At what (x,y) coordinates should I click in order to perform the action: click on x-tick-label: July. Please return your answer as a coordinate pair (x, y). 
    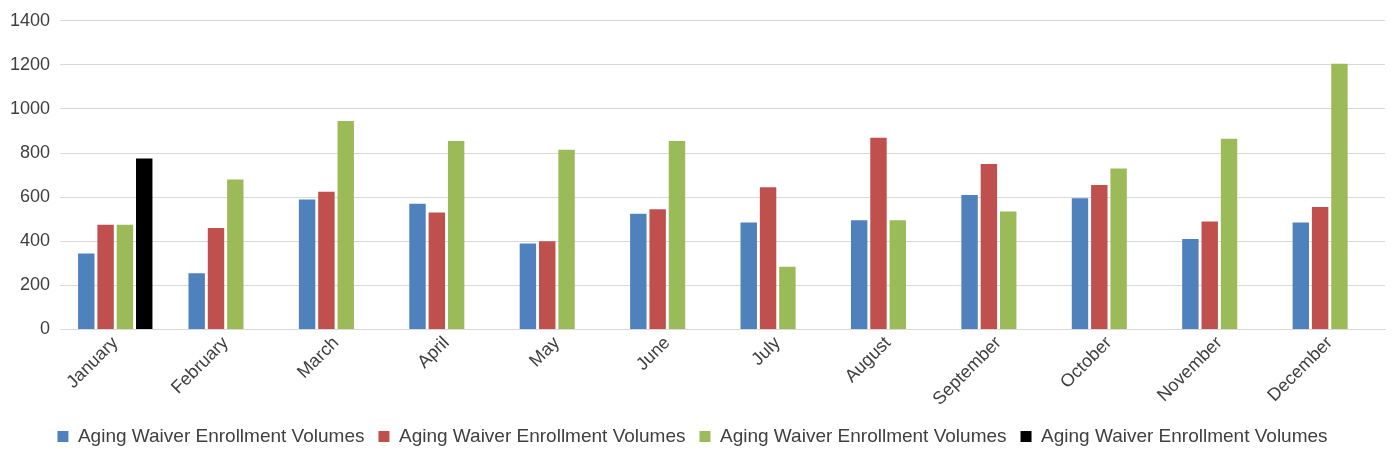
    Looking at the image, I should click on (766, 351).